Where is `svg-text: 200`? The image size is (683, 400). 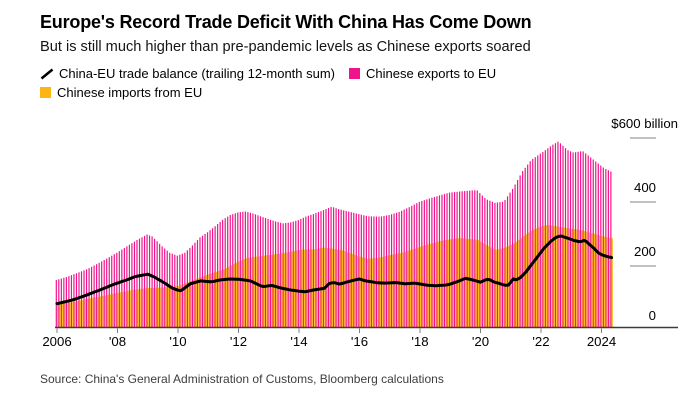 svg-text: 200 is located at coordinates (645, 251).